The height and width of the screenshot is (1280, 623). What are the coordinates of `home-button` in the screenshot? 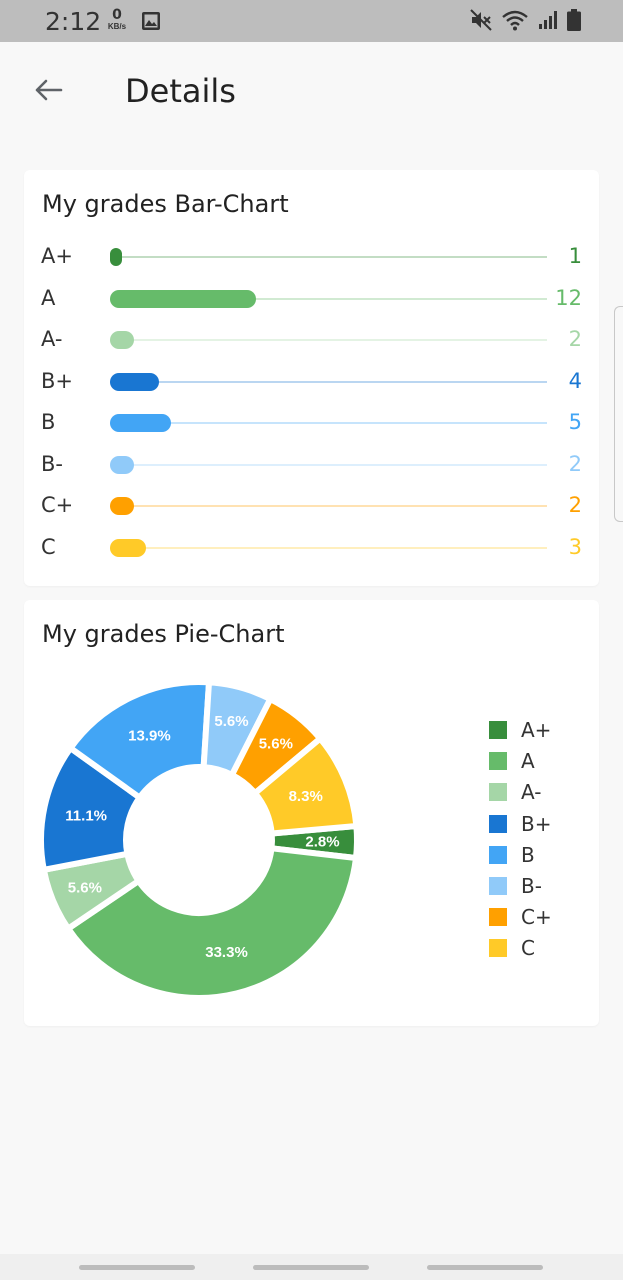 It's located at (311, 1267).